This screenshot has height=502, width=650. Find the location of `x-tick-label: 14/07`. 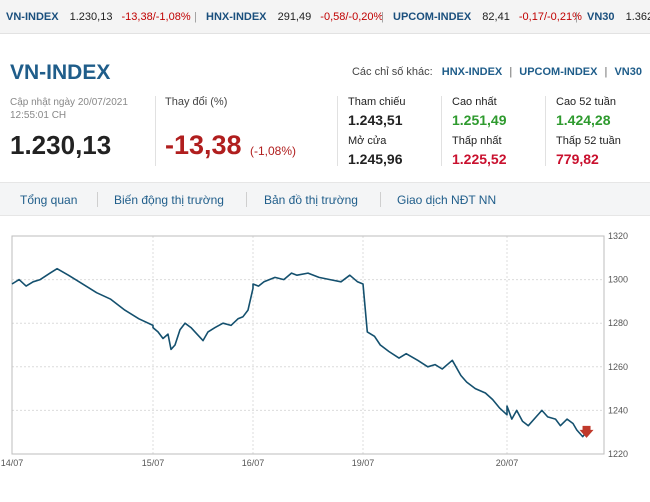

x-tick-label: 14/07 is located at coordinates (12, 463).